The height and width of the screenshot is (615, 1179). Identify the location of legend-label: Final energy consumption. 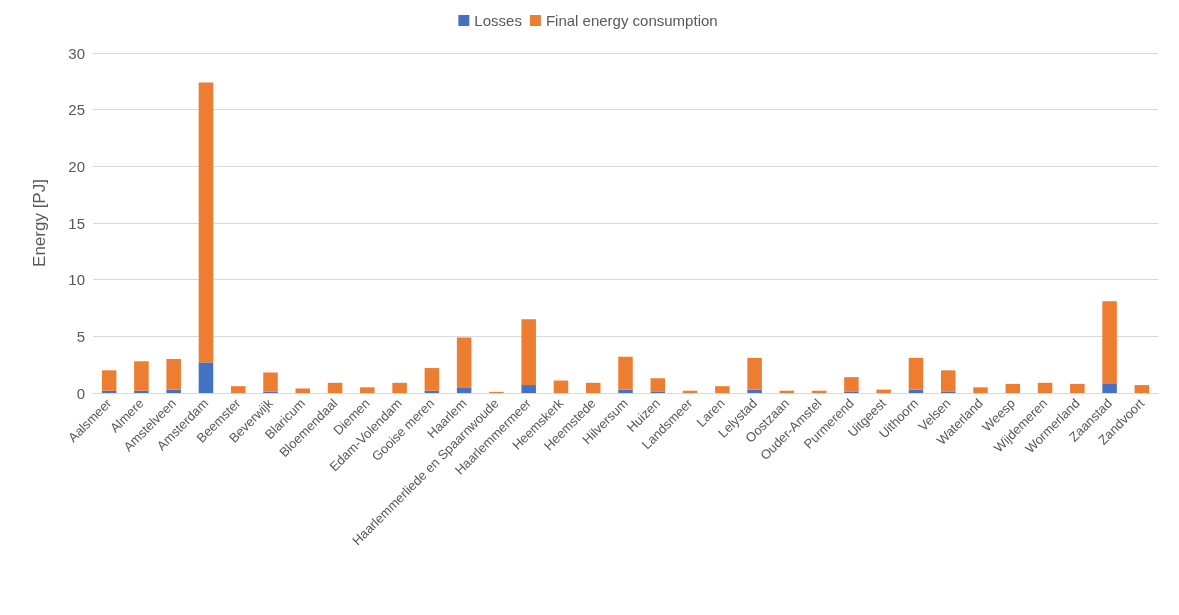
(631, 20).